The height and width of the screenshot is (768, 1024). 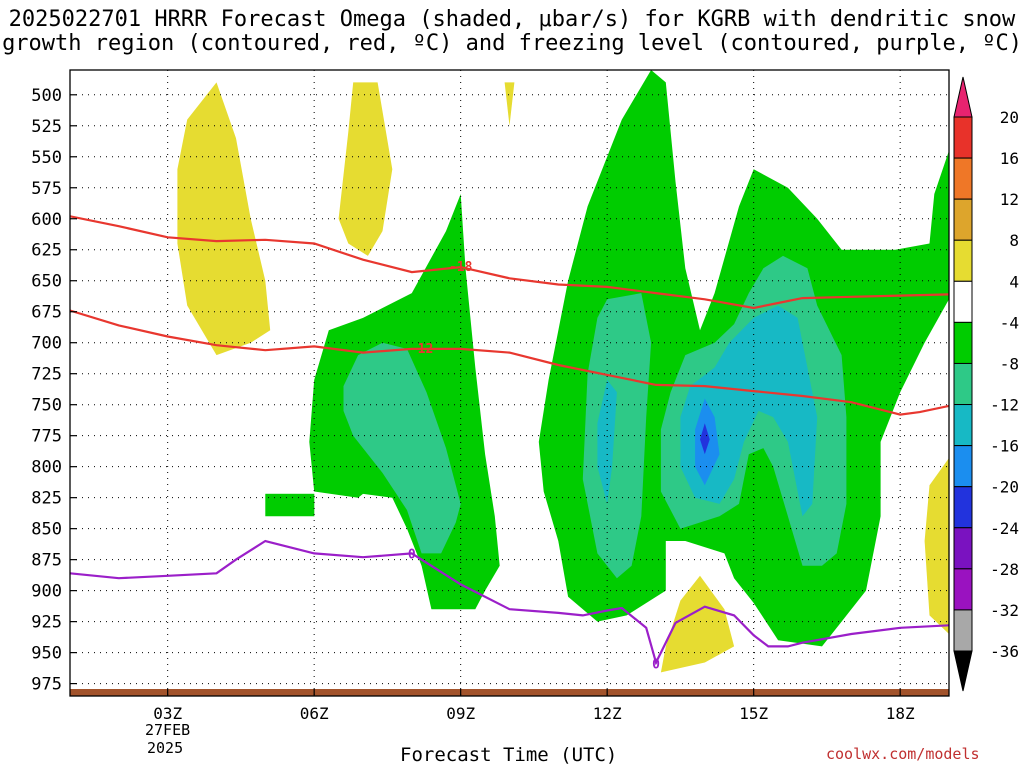 What do you see at coordinates (46, 96) in the screenshot?
I see `y-tick-label: 500` at bounding box center [46, 96].